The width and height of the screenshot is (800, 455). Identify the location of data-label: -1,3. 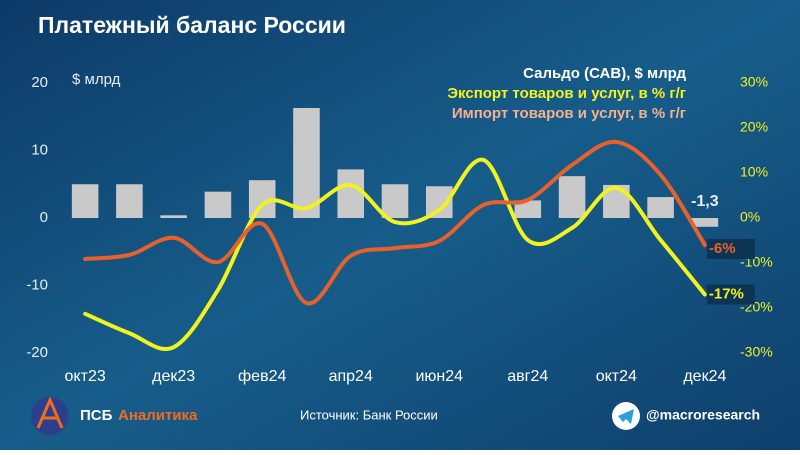
(705, 201).